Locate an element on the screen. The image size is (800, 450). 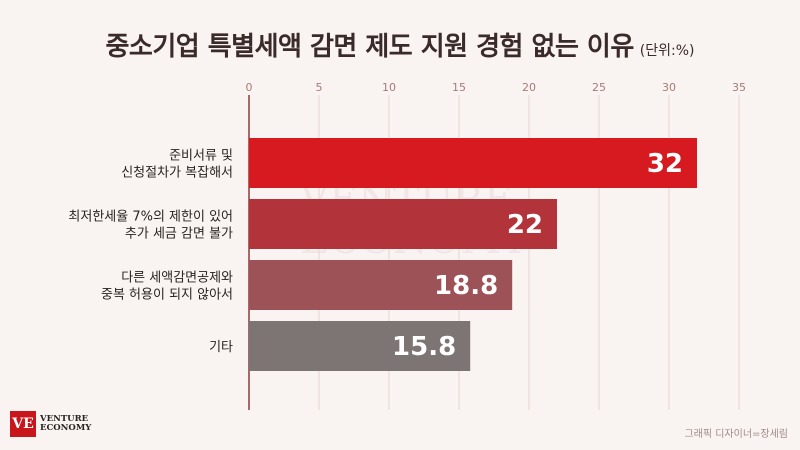
chart-title-row: 중소기업 특별세액 감면 제도 지원 경험 없는 이유 (단위:%) is located at coordinates (400, 44).